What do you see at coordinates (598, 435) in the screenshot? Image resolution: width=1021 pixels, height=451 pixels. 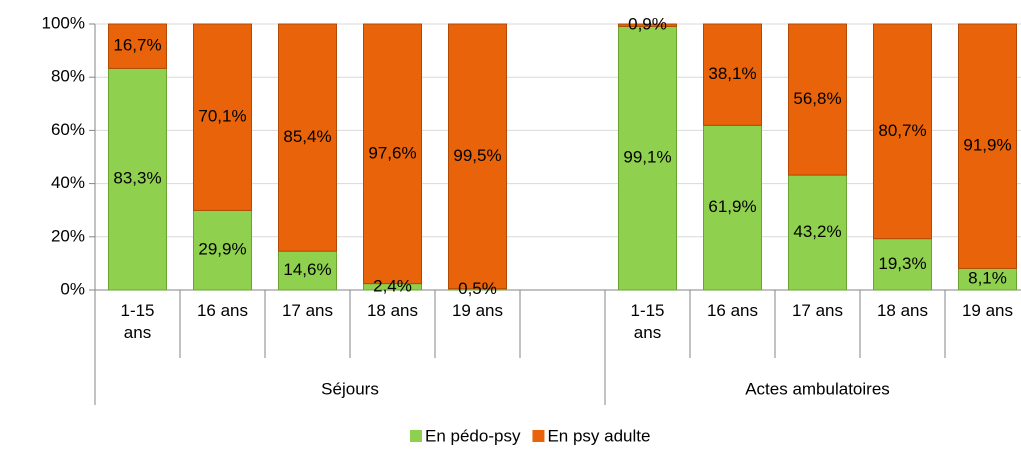 I see `legend-label: En psy adulte` at bounding box center [598, 435].